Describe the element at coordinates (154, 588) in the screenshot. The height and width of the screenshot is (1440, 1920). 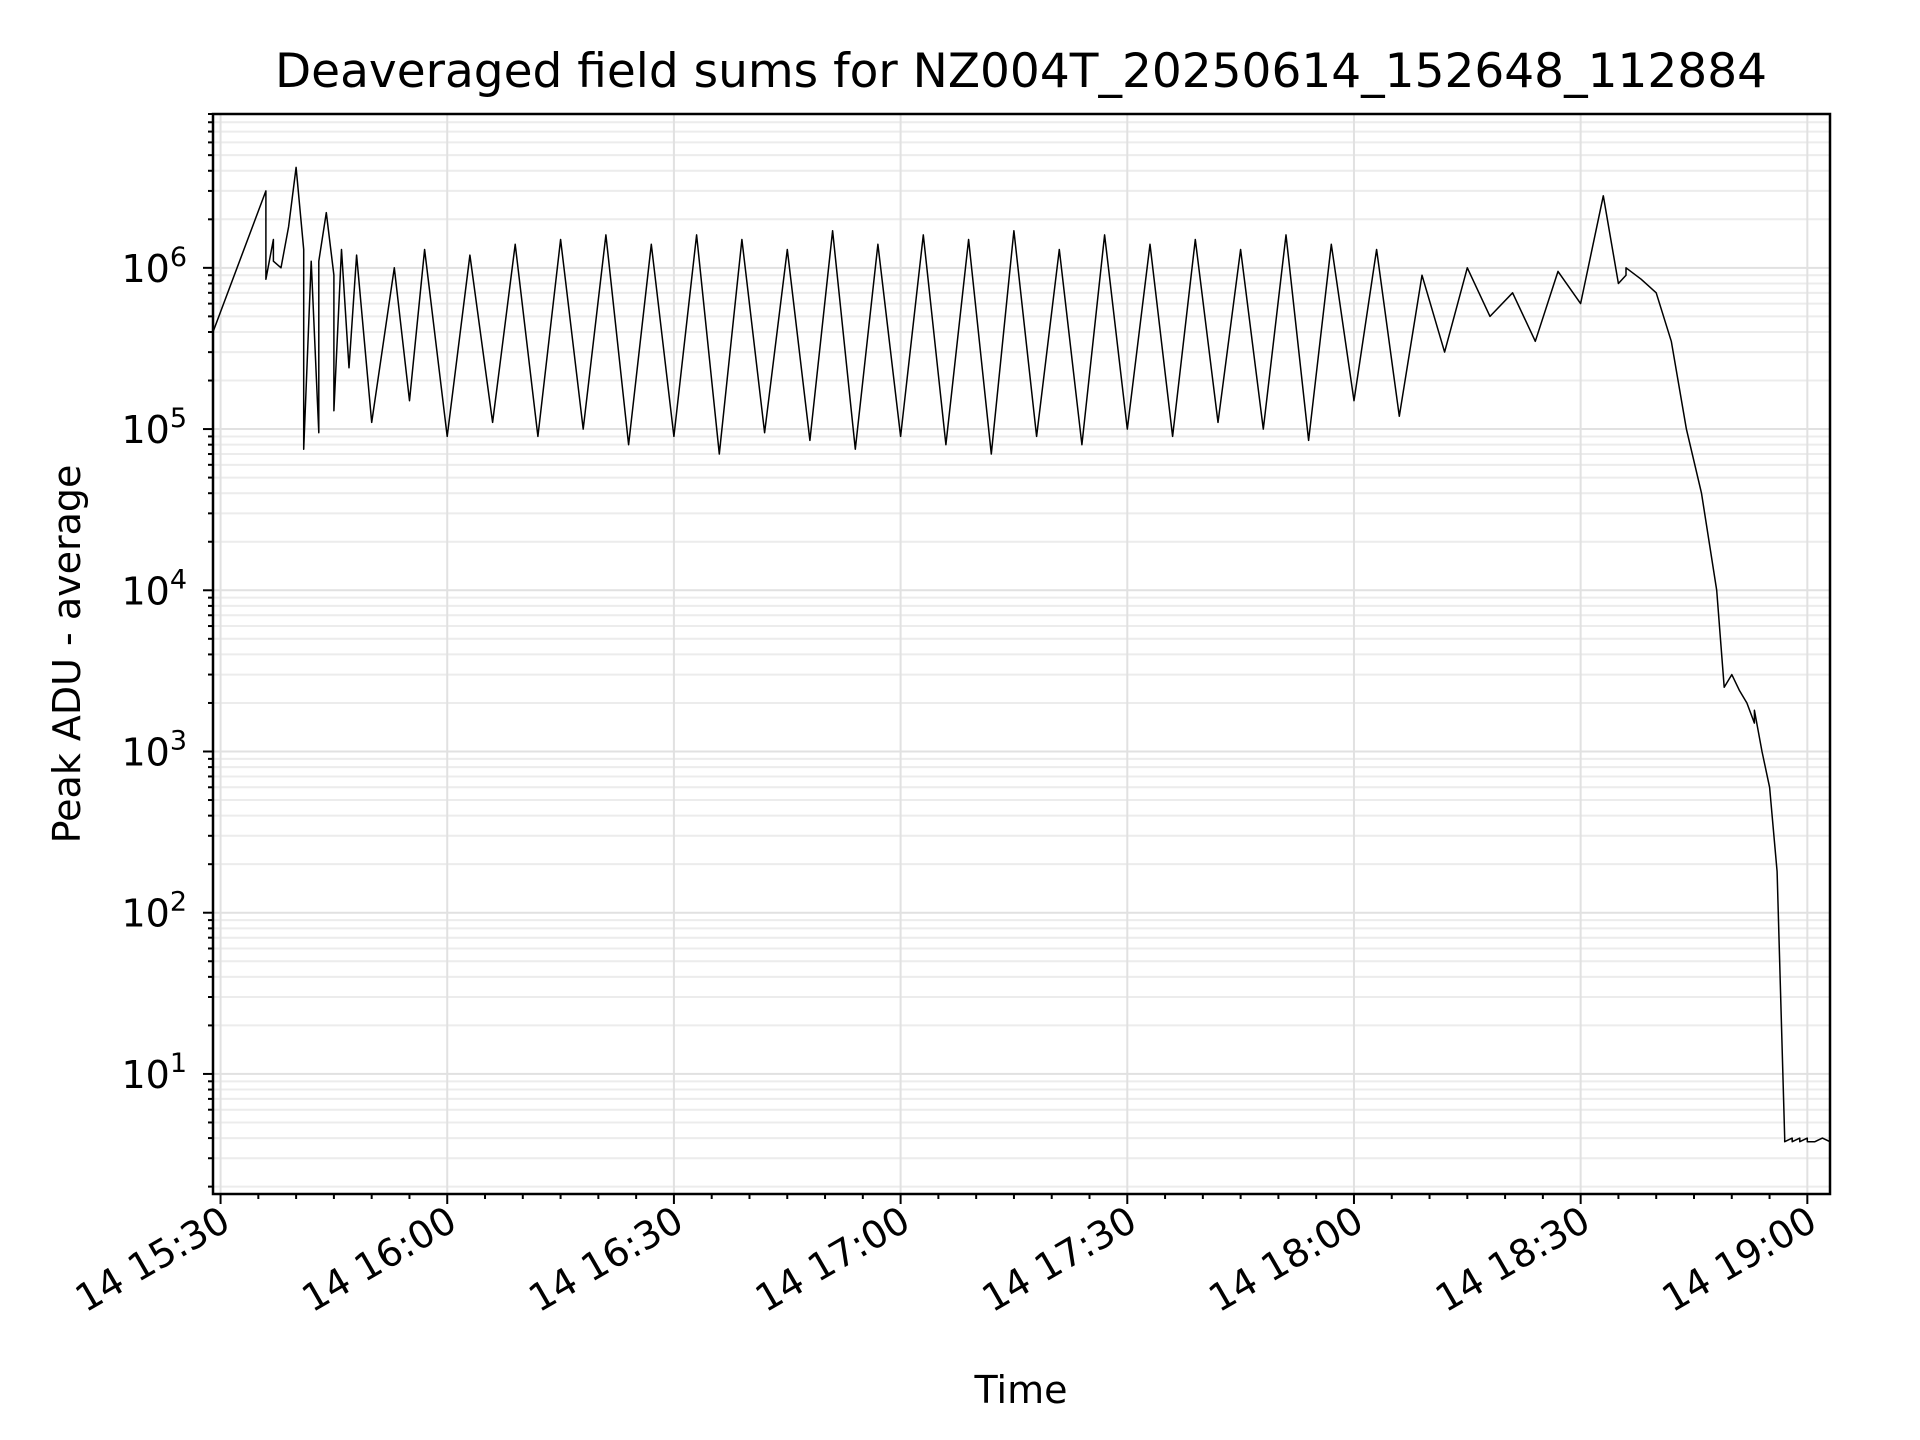
I see `y-tick-label: 104` at that location.